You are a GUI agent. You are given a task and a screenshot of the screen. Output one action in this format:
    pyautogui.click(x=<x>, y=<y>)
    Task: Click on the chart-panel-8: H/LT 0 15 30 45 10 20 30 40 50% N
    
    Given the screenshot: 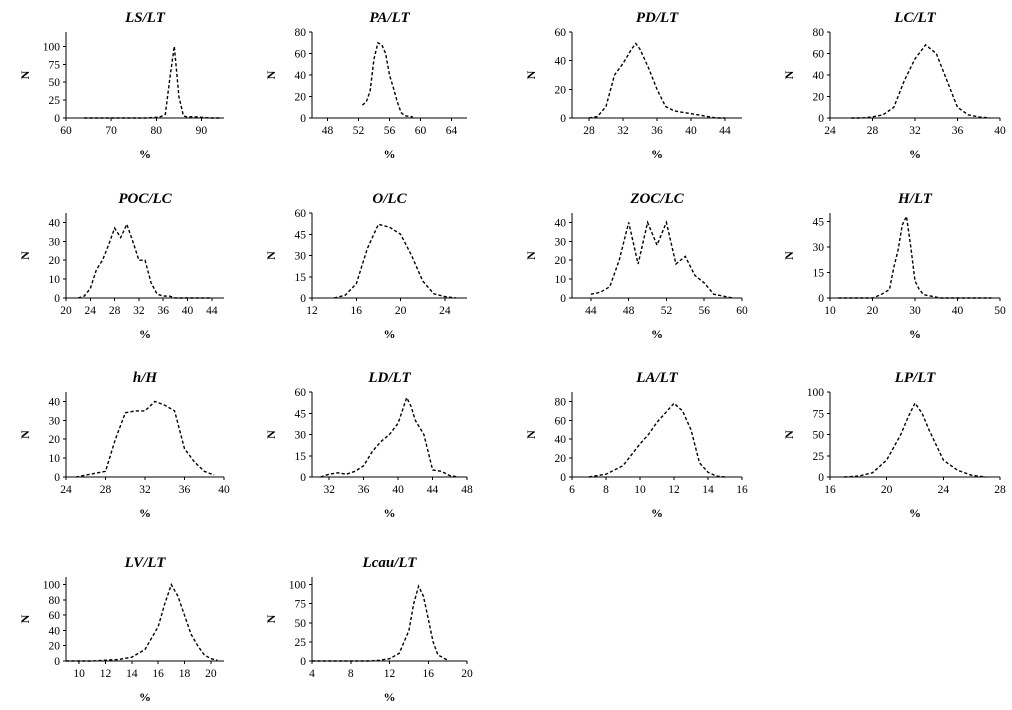 What is the action you would take?
    pyautogui.click(x=894, y=266)
    